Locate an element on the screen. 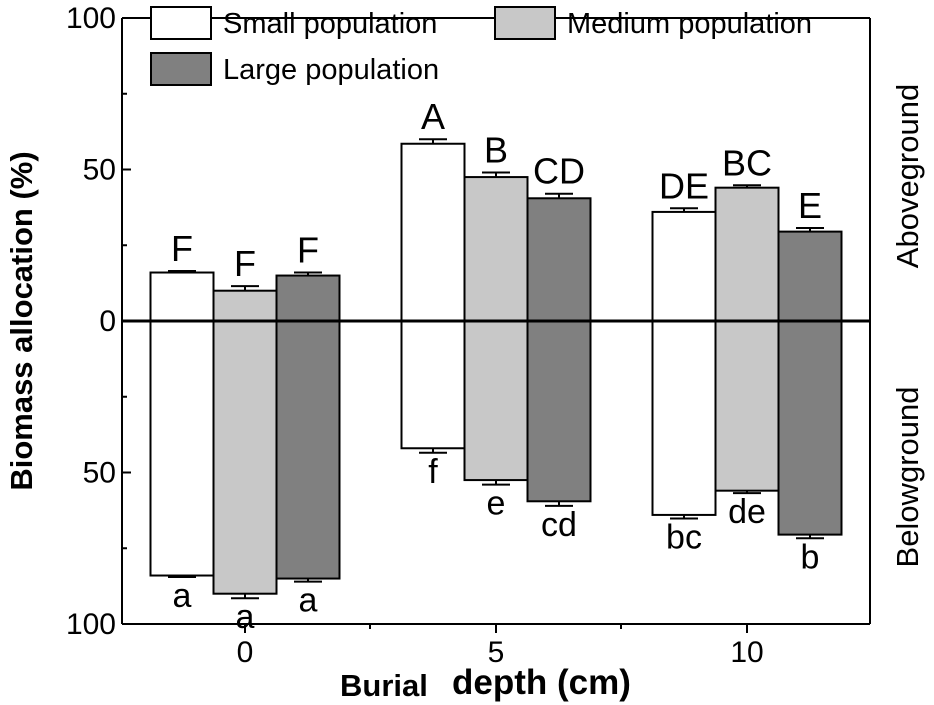 The image size is (934, 705). letter-below: f is located at coordinates (433, 472).